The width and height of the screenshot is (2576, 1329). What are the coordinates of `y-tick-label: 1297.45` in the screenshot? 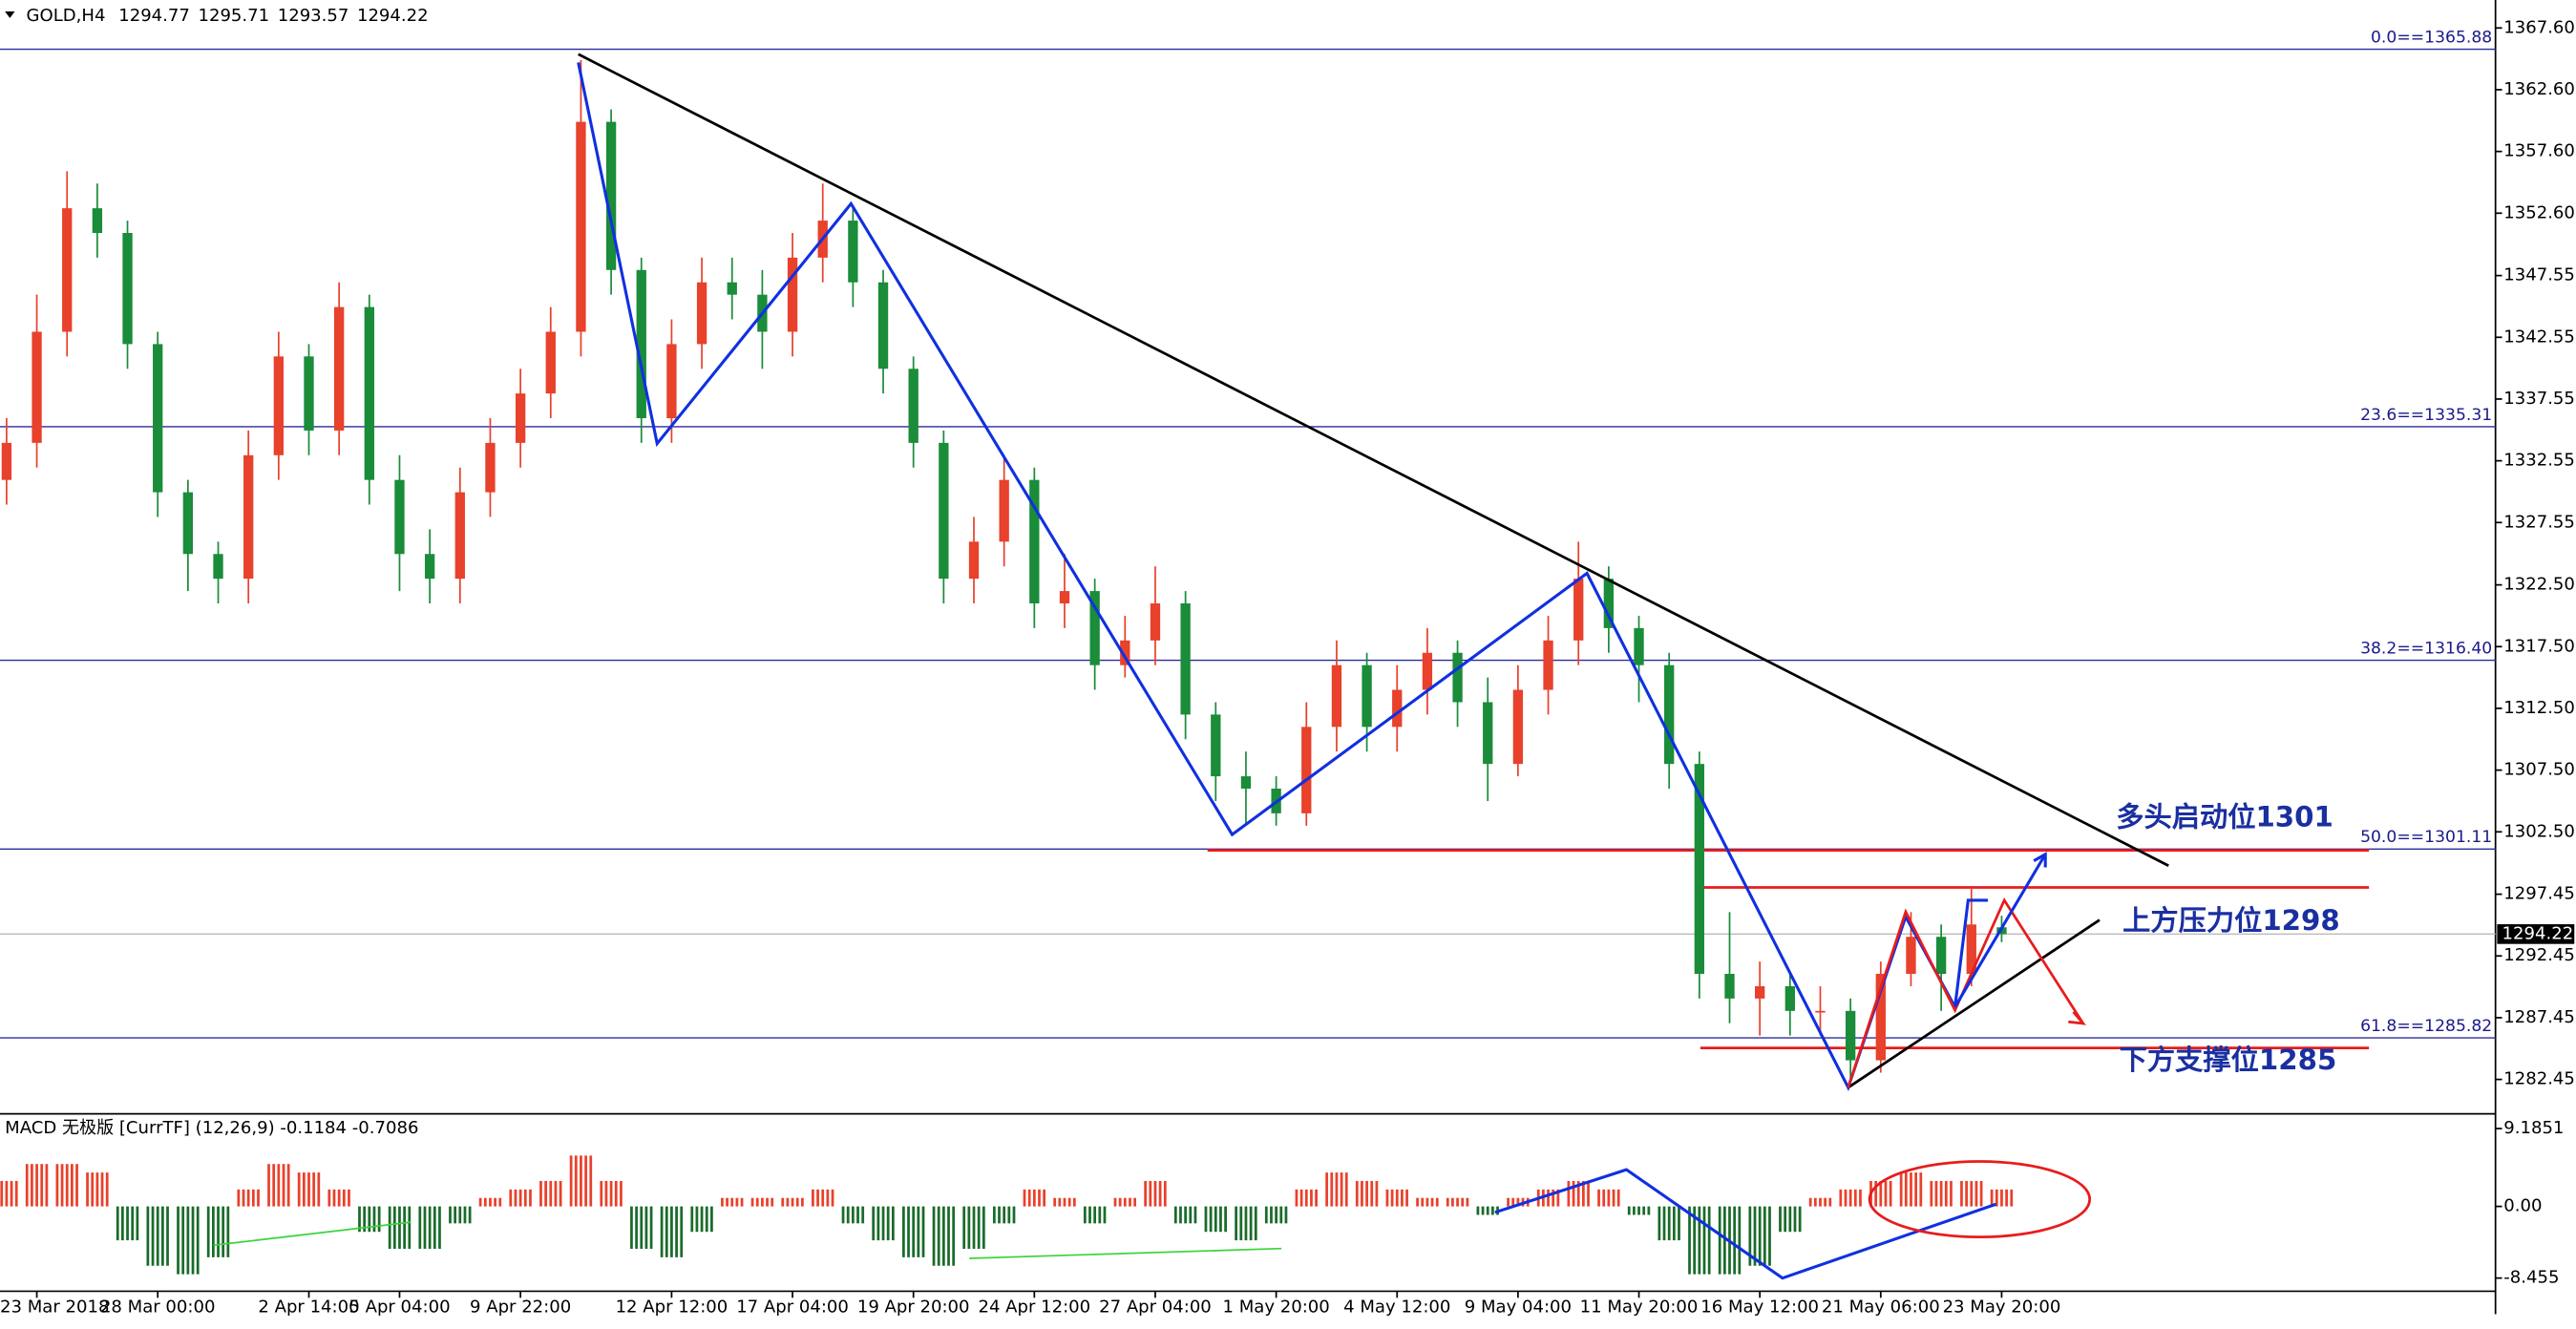 It's located at (2539, 894).